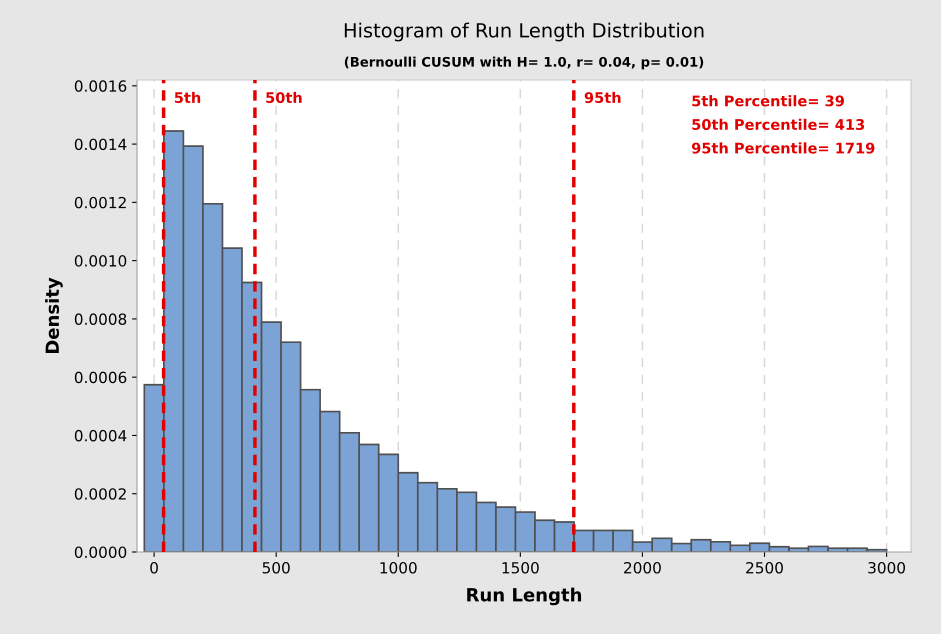  What do you see at coordinates (524, 32) in the screenshot?
I see `chart-title: Histogram of Run Length Distribution` at bounding box center [524, 32].